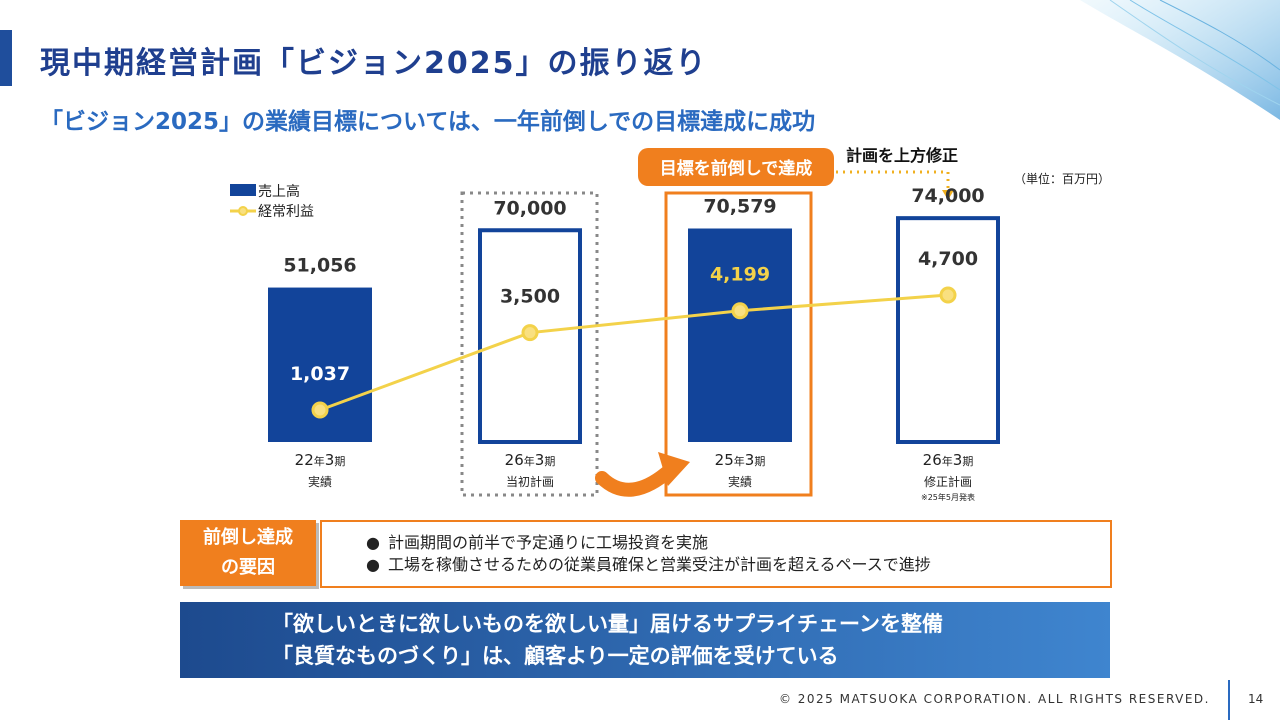  I want to click on legend-profit-label: 経常利益, so click(286, 212).